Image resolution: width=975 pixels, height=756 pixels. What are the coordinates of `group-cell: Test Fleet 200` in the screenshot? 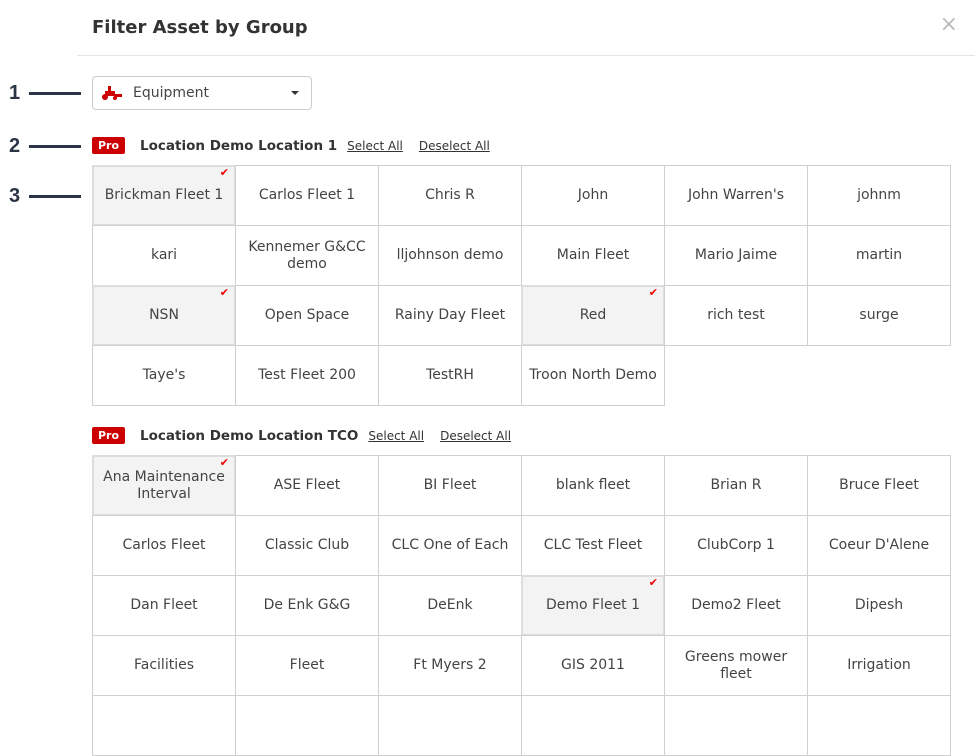 It's located at (307, 375).